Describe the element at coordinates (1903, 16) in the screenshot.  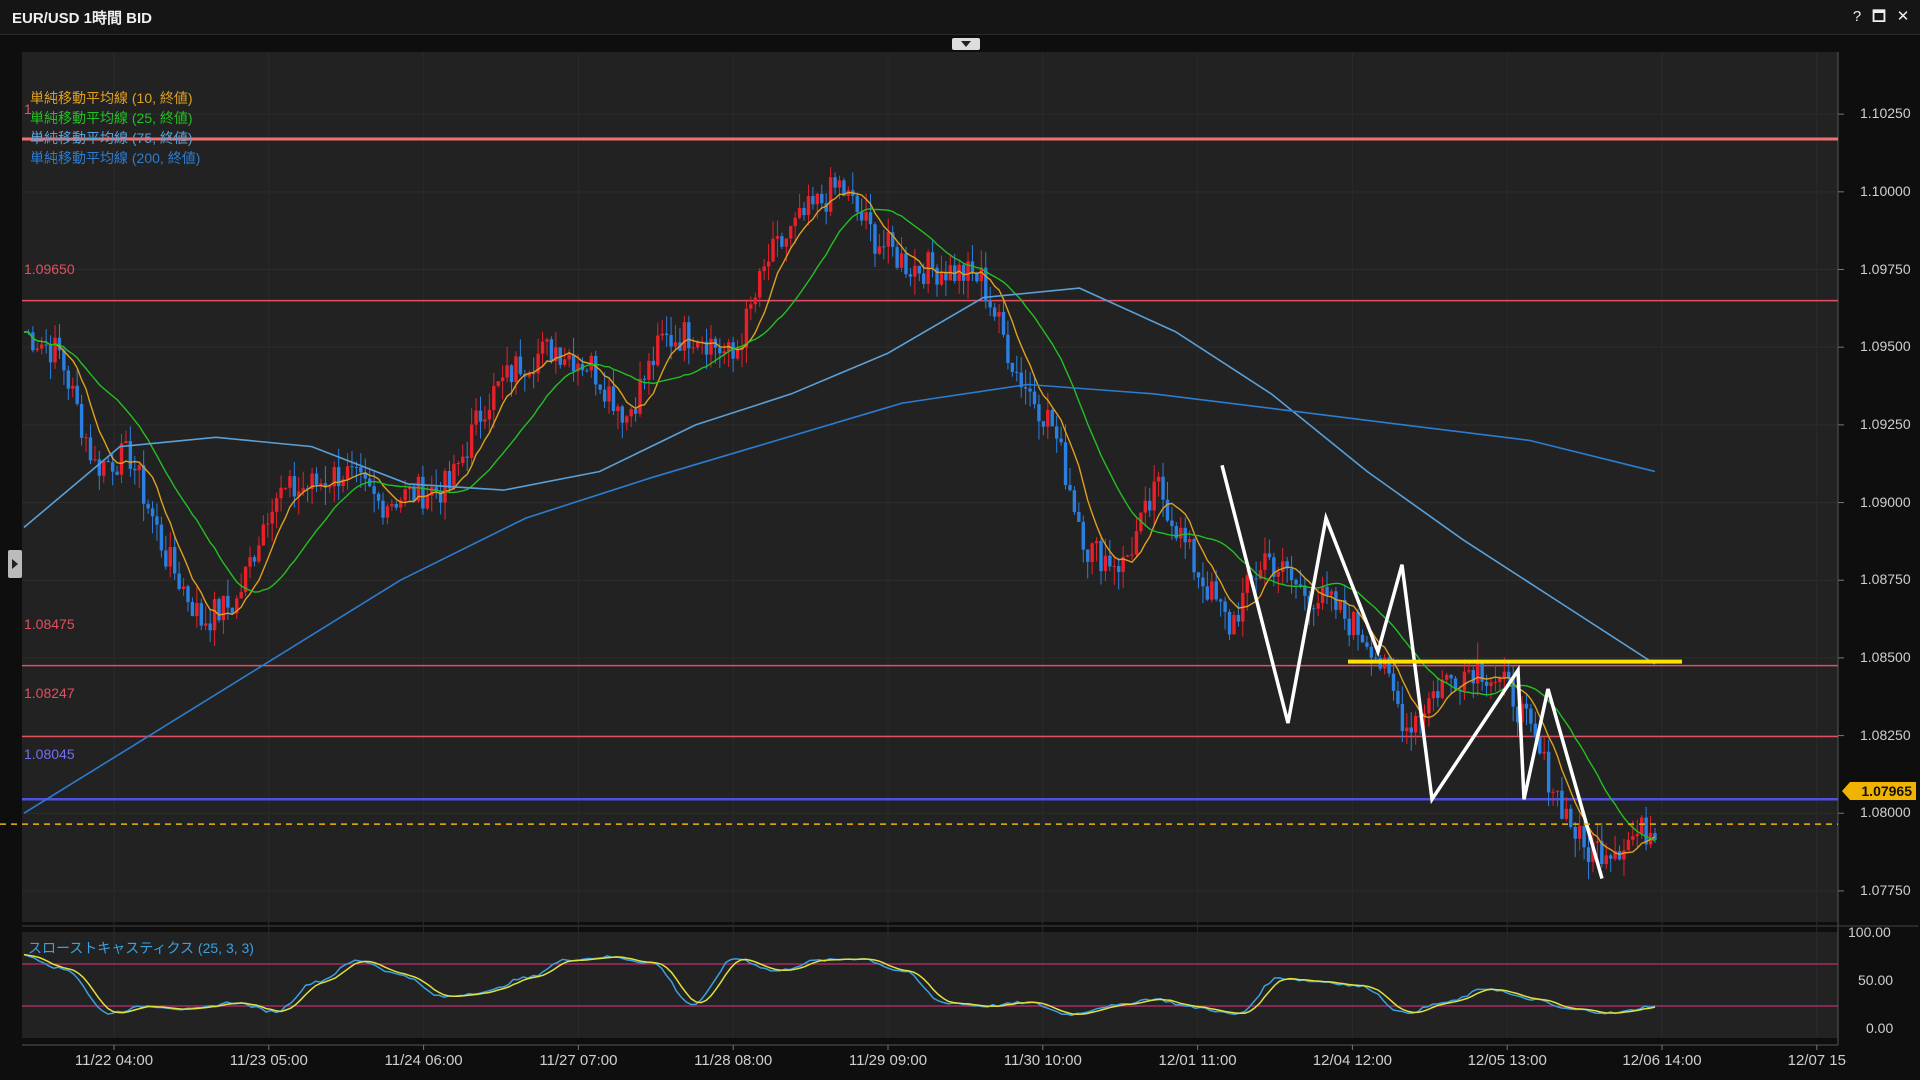
I see `close-button: ✕` at that location.